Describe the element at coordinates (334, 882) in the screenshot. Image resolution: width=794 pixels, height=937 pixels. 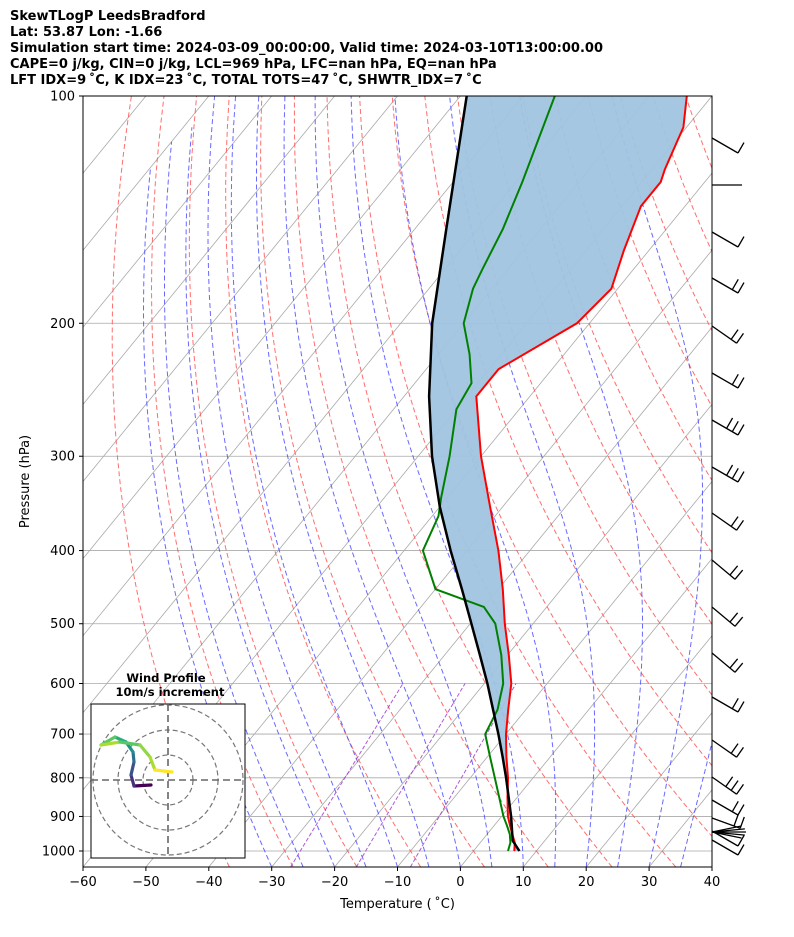
I see `x-tick-label: −20` at that location.